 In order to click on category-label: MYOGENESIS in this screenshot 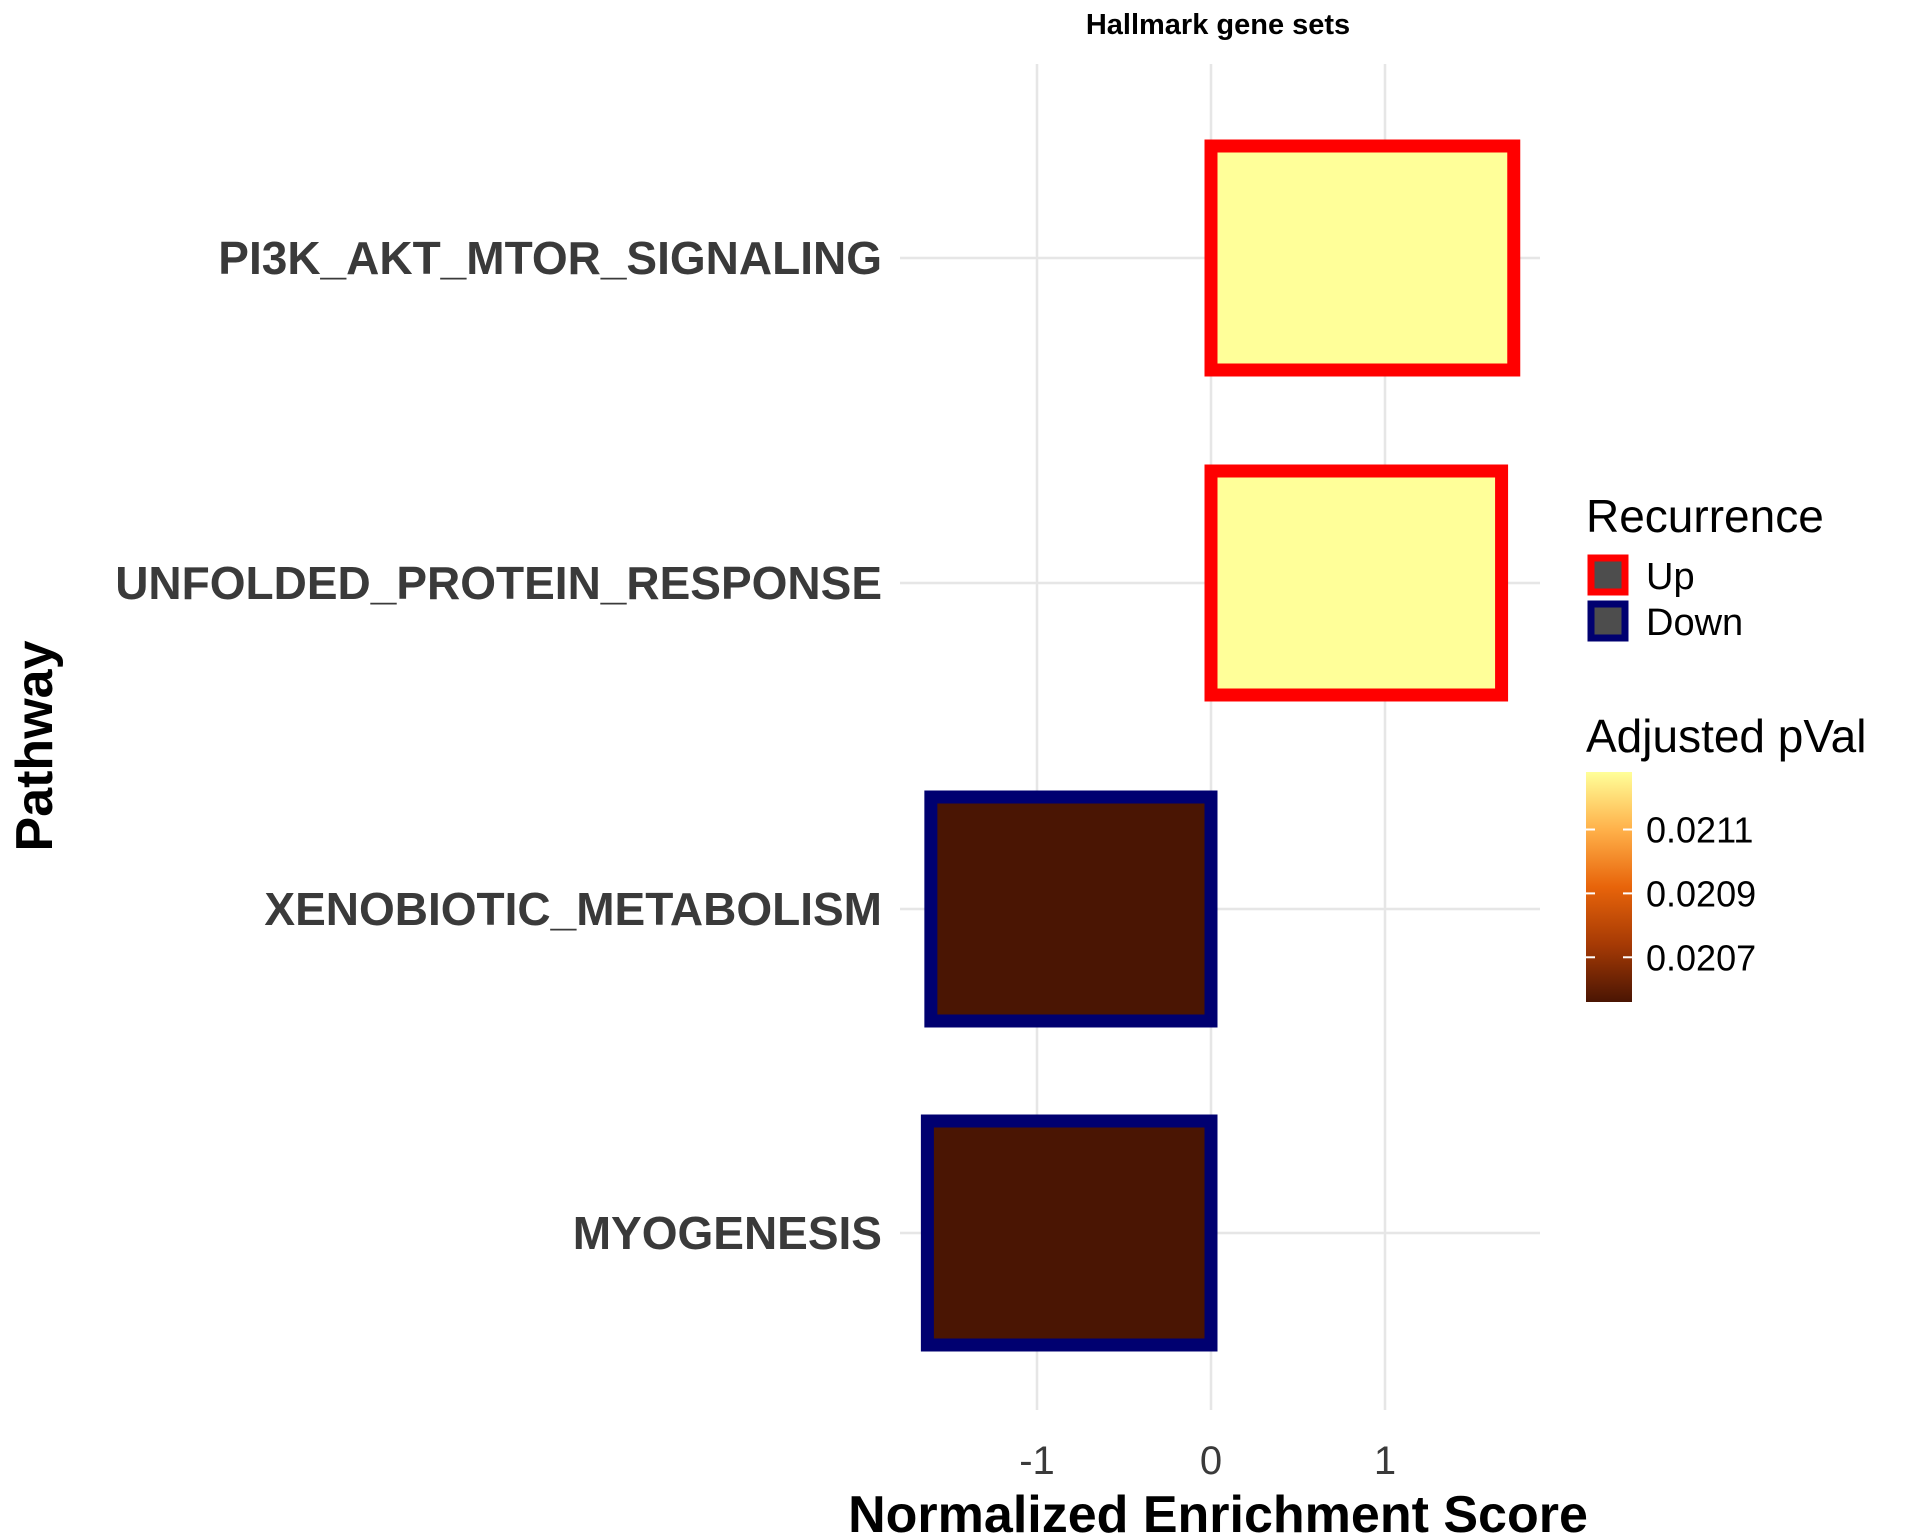, I will do `click(727, 1233)`.